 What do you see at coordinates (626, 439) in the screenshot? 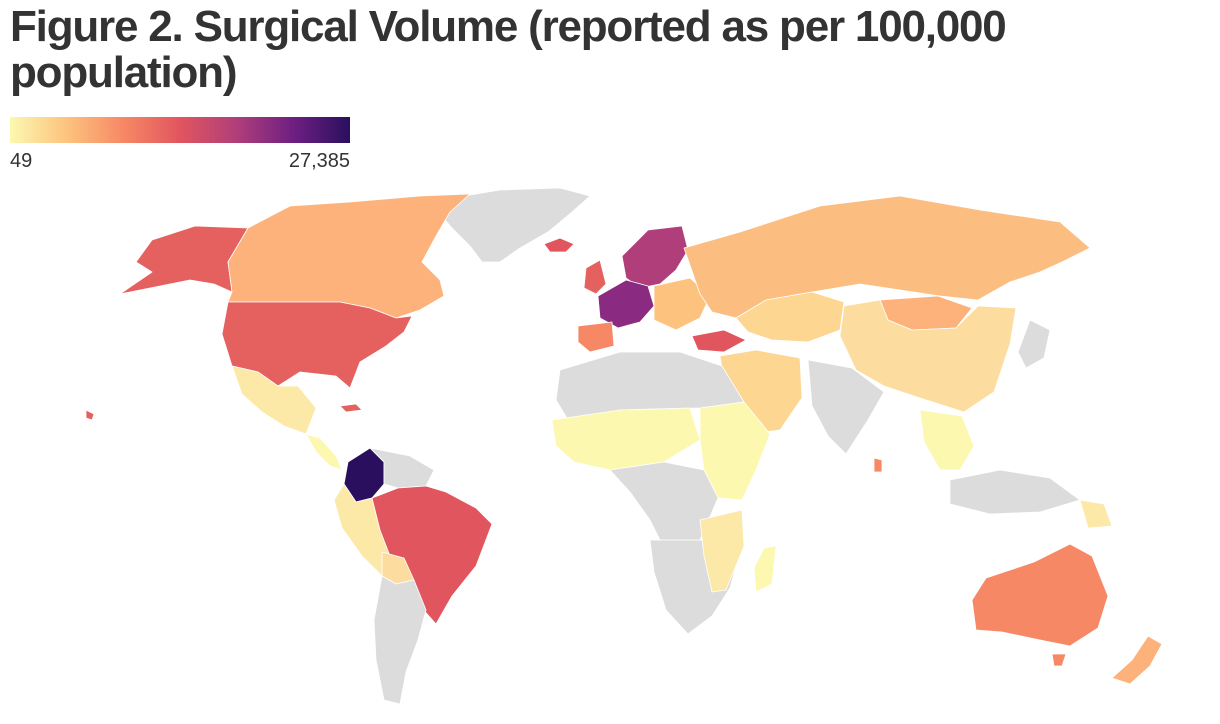
I see `region-west-africa` at bounding box center [626, 439].